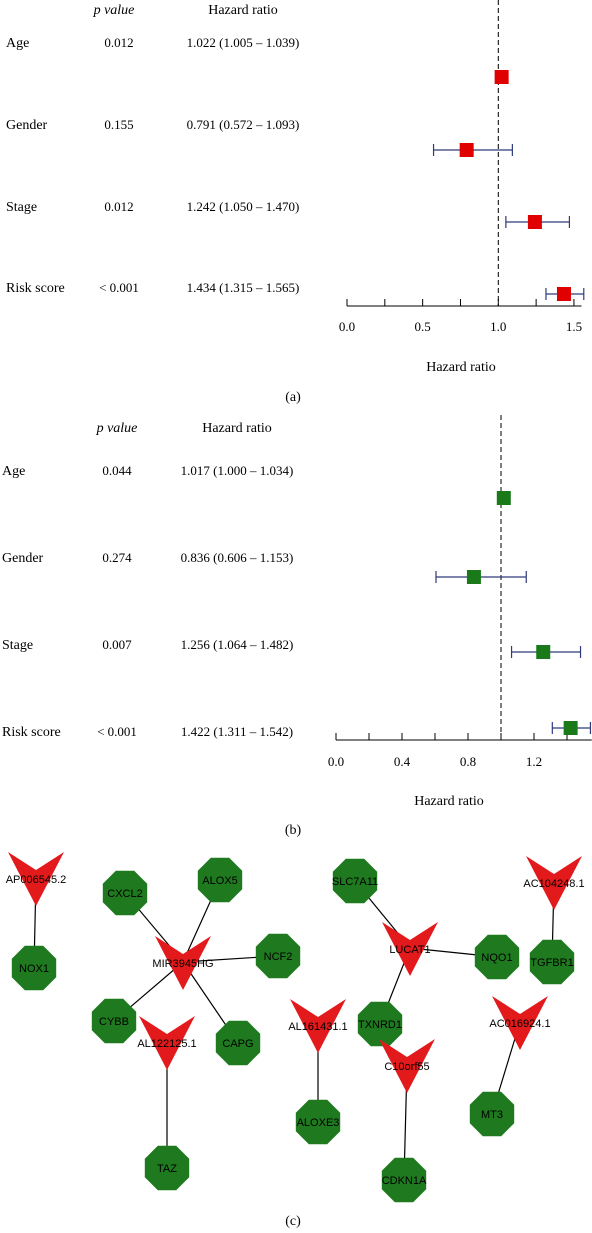 This screenshot has width=592, height=1233. I want to click on lncrna-label: MIR3945HG, so click(182, 964).